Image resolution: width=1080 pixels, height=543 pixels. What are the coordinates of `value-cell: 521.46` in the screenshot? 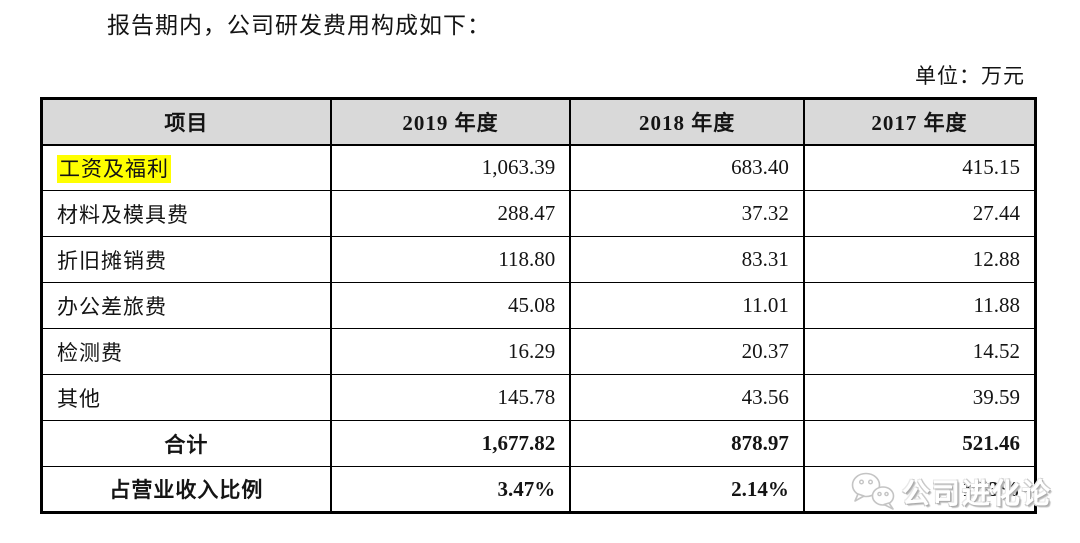 It's located at (919, 443).